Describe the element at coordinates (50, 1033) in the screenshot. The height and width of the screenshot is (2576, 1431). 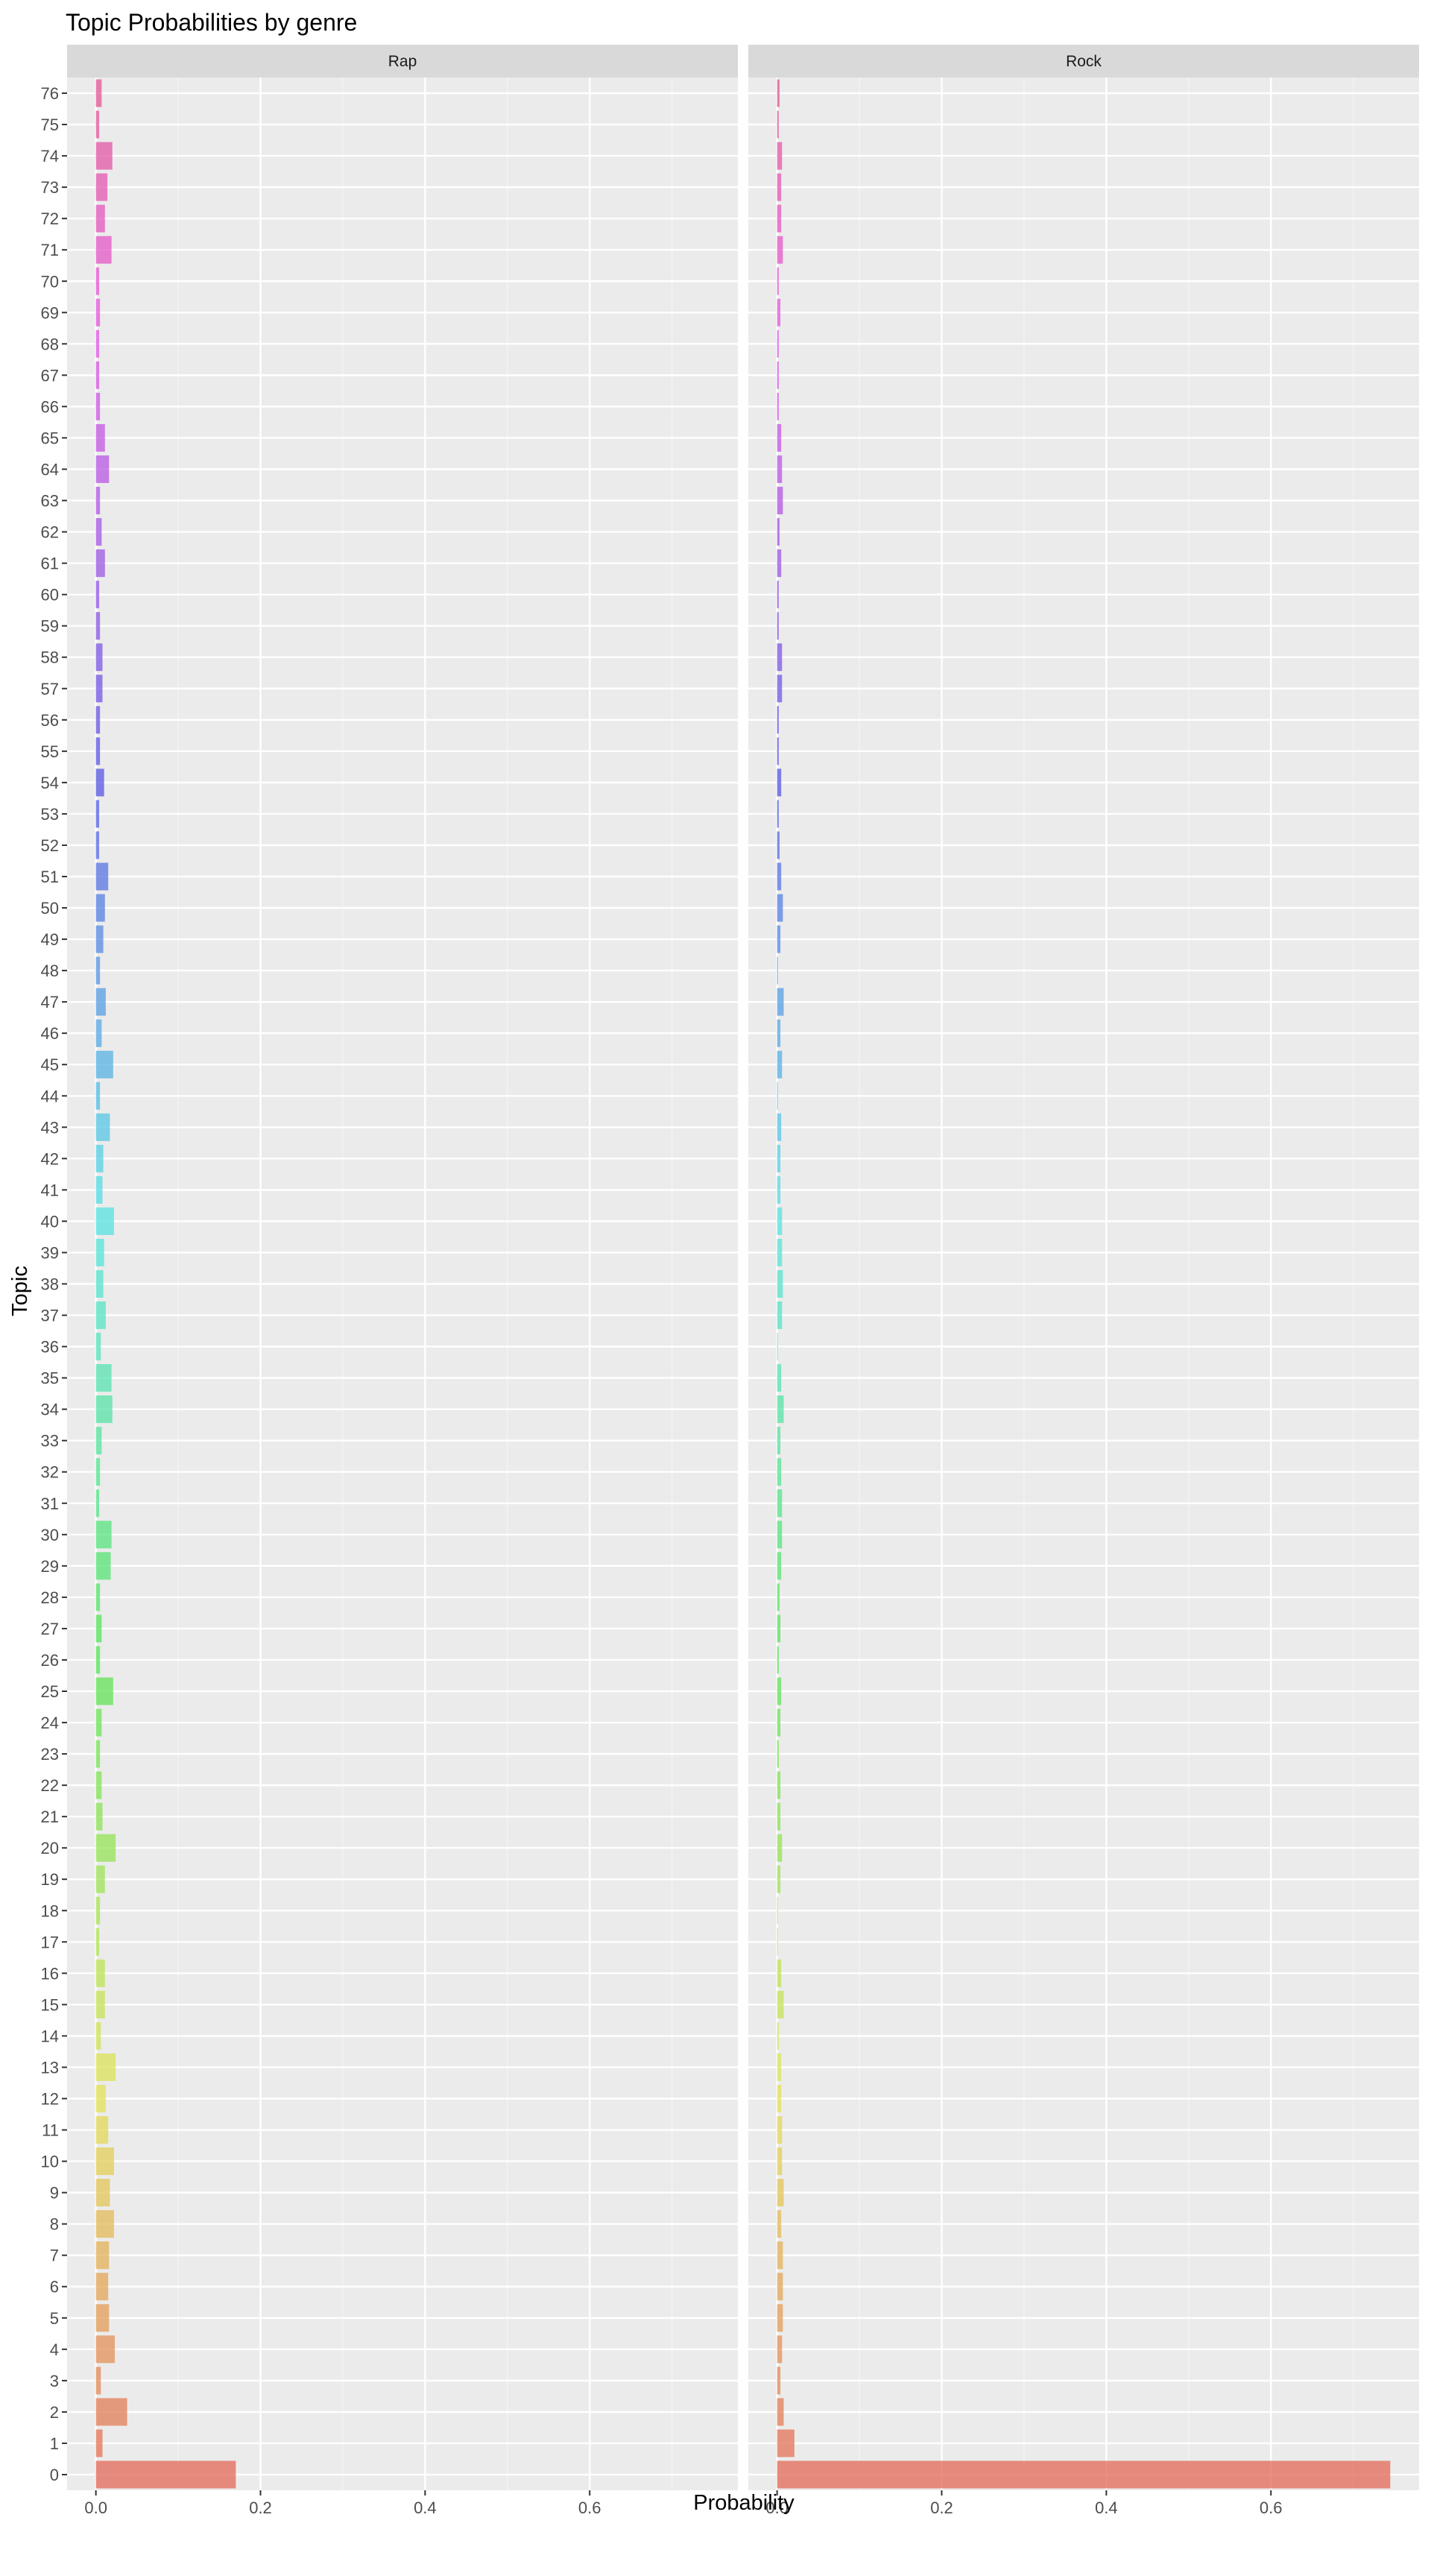
I see `y-tick-label: 46` at that location.